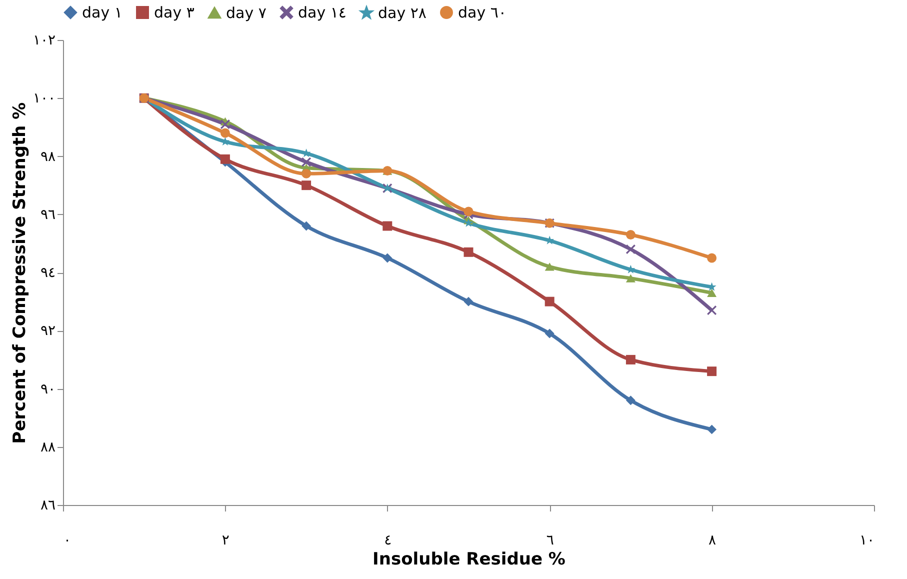 This screenshot has width=907, height=579. I want to click on y-tick-label: ٩٠, so click(48, 389).